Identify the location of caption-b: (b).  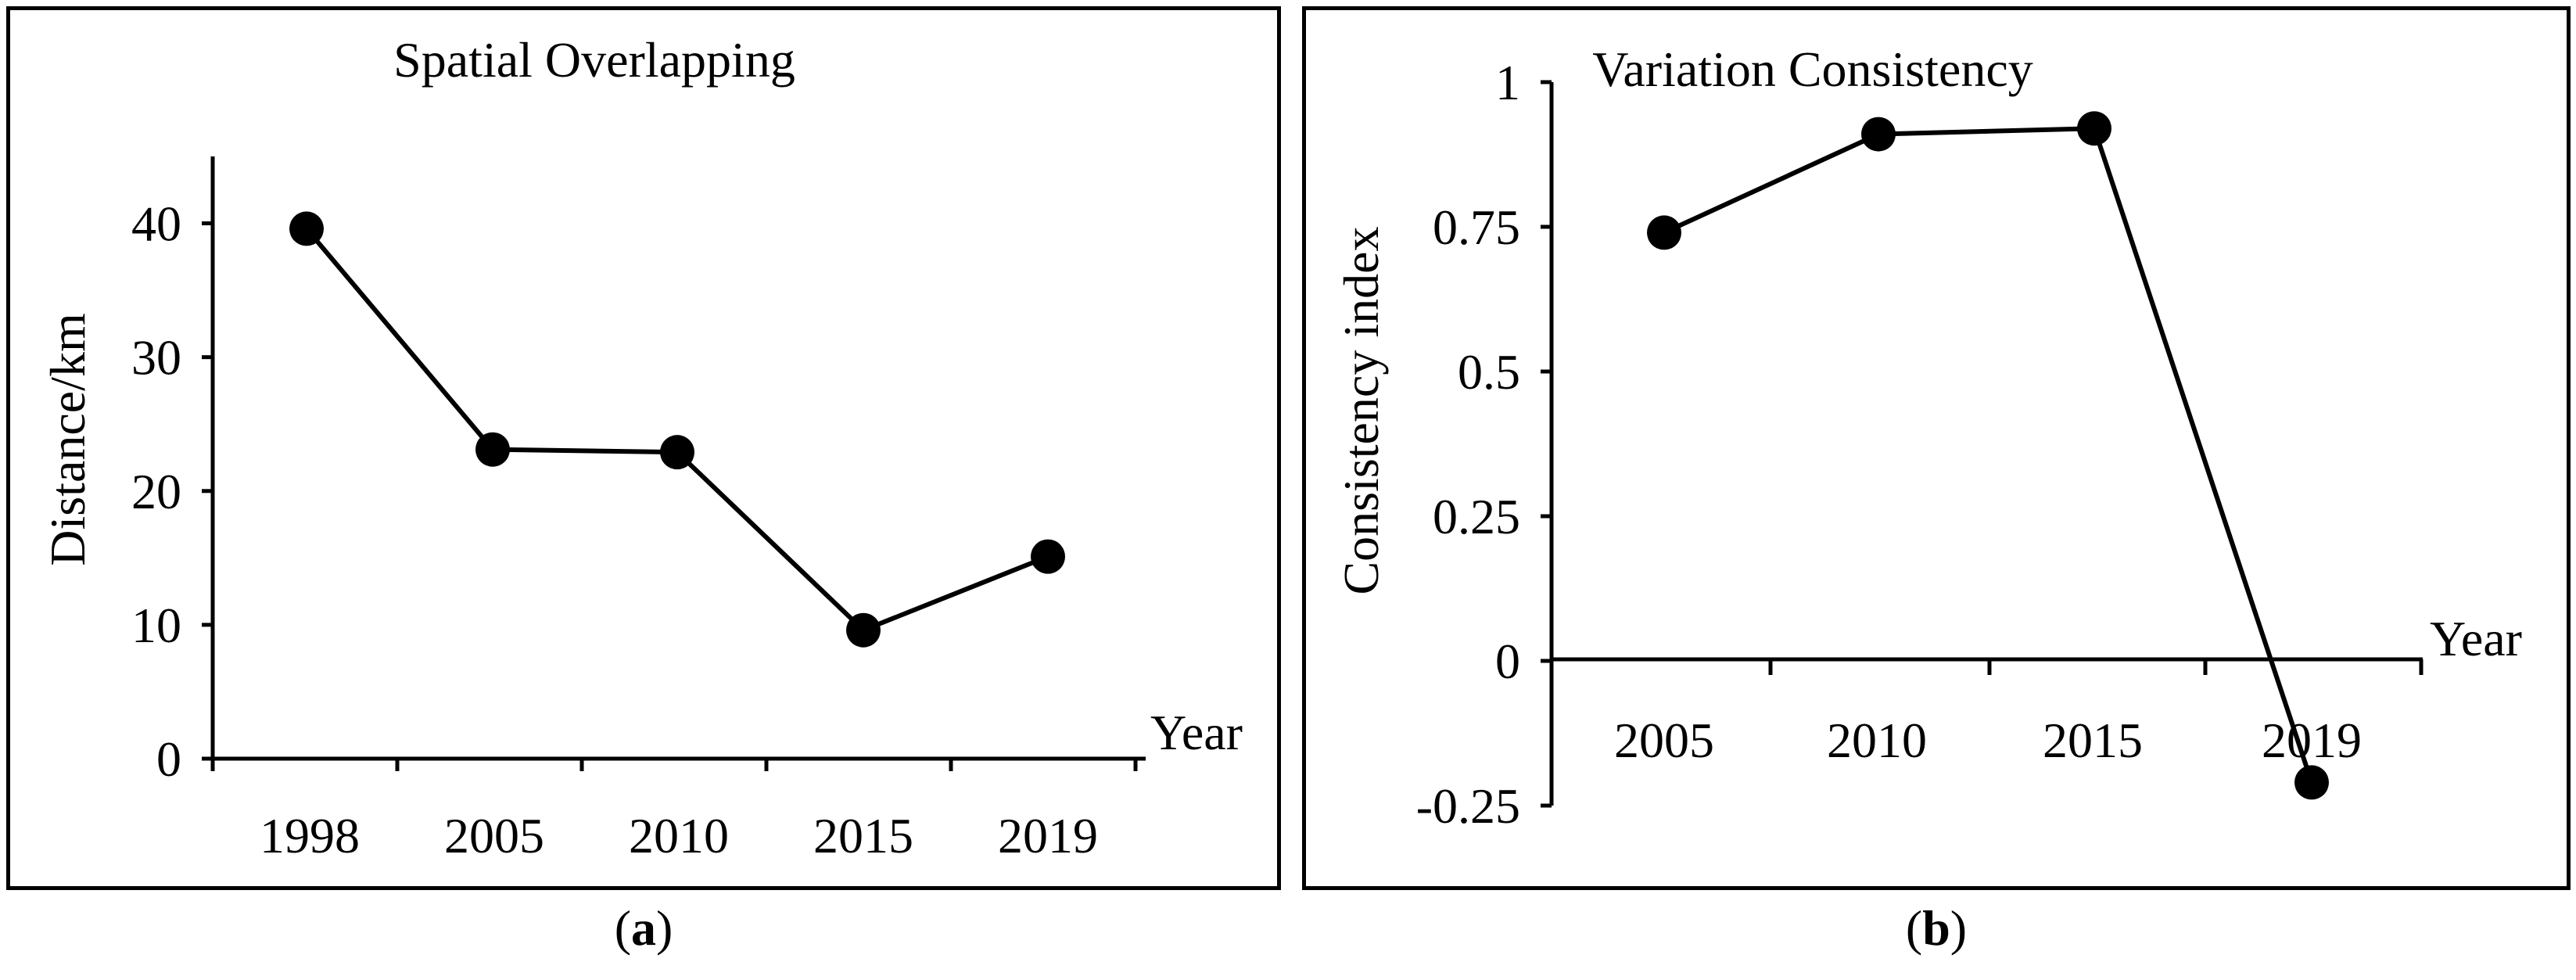
(1936, 928).